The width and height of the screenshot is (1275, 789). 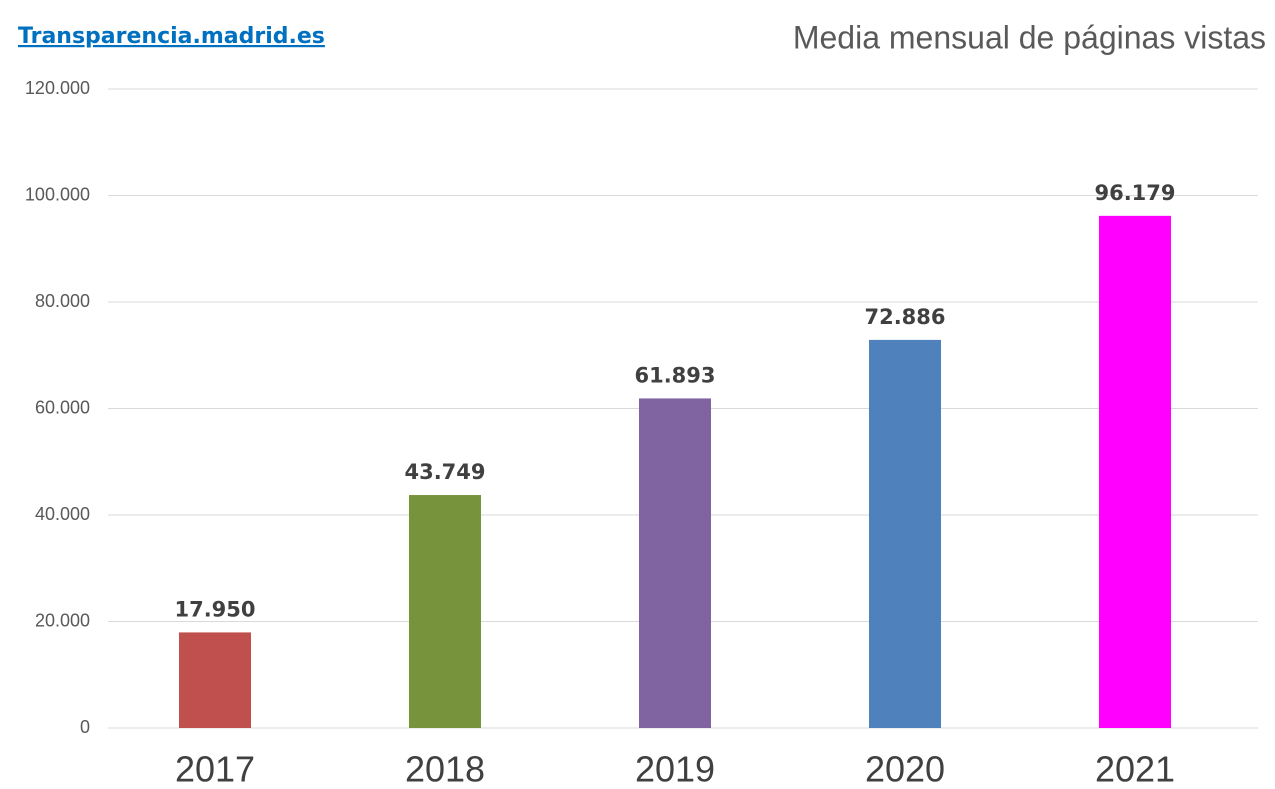 What do you see at coordinates (62, 407) in the screenshot?
I see `y-tick-label: 60.000` at bounding box center [62, 407].